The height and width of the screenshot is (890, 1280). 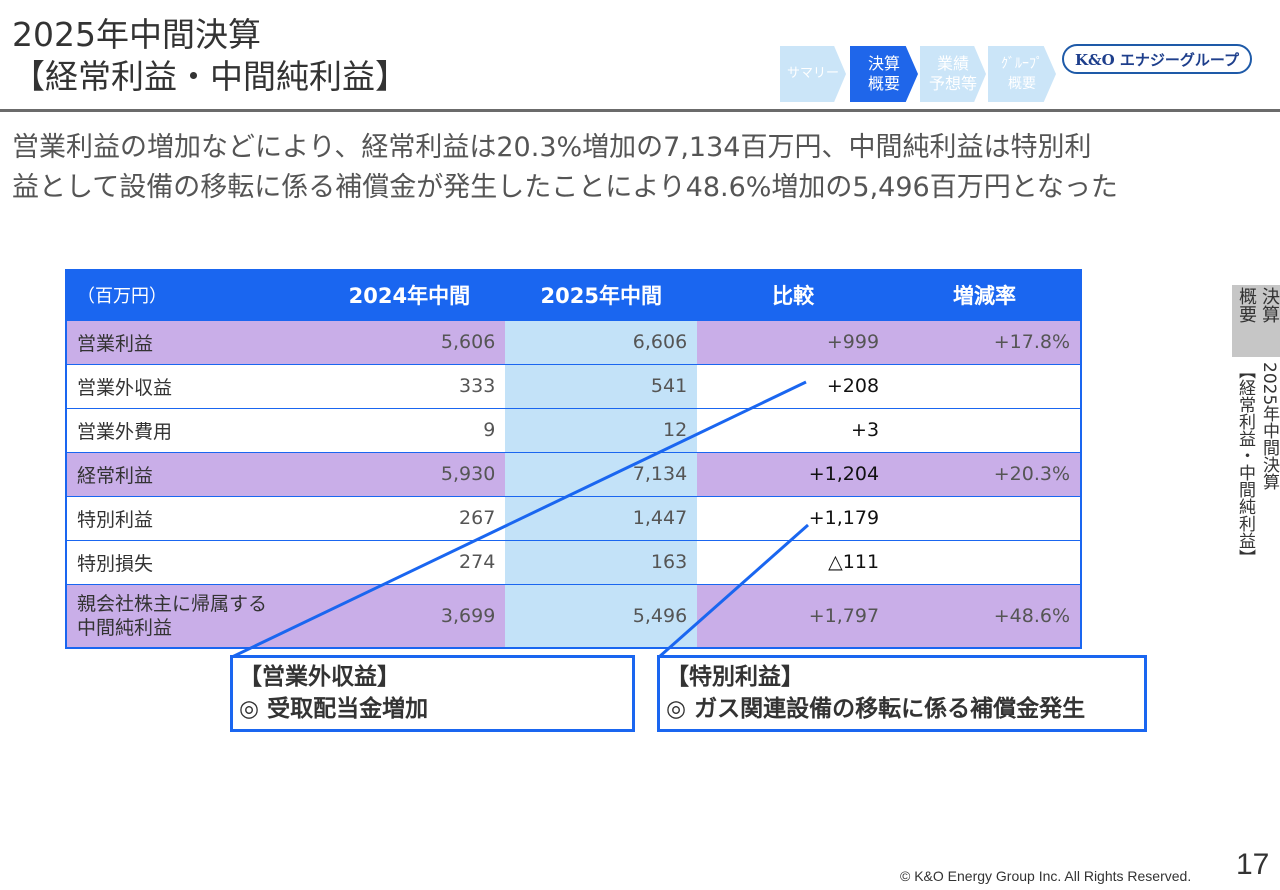 I want to click on table-row: 営業利益 5,606 6,606 +999 +17.8%, so click(x=573, y=341).